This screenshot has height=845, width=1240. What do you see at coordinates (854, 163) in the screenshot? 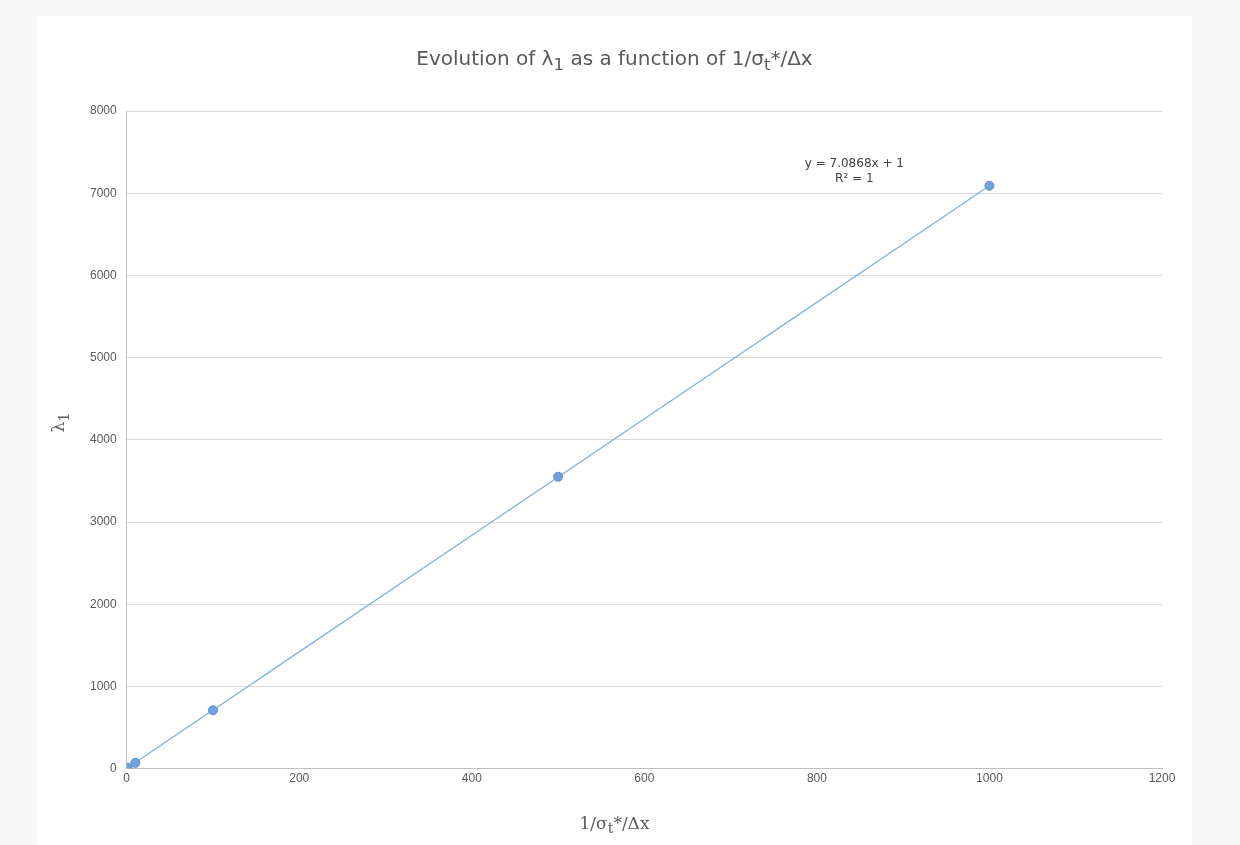
I see `annotation: y = 7.0868x + 1` at bounding box center [854, 163].